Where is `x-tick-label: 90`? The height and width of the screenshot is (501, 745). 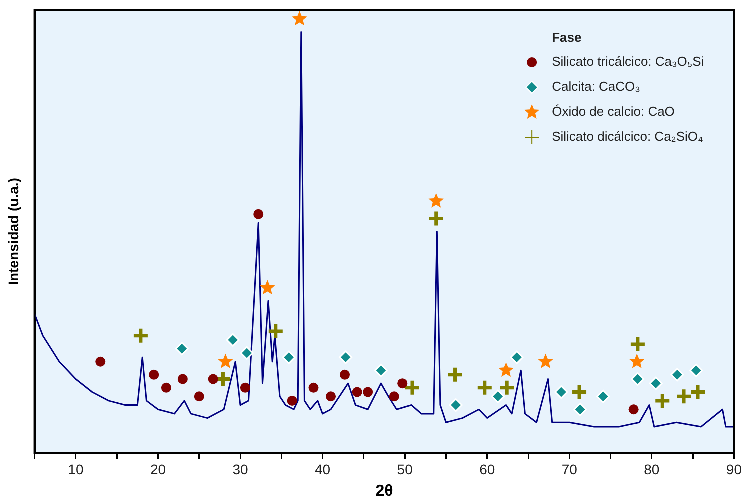
x-tick-label: 90 is located at coordinates (734, 469).